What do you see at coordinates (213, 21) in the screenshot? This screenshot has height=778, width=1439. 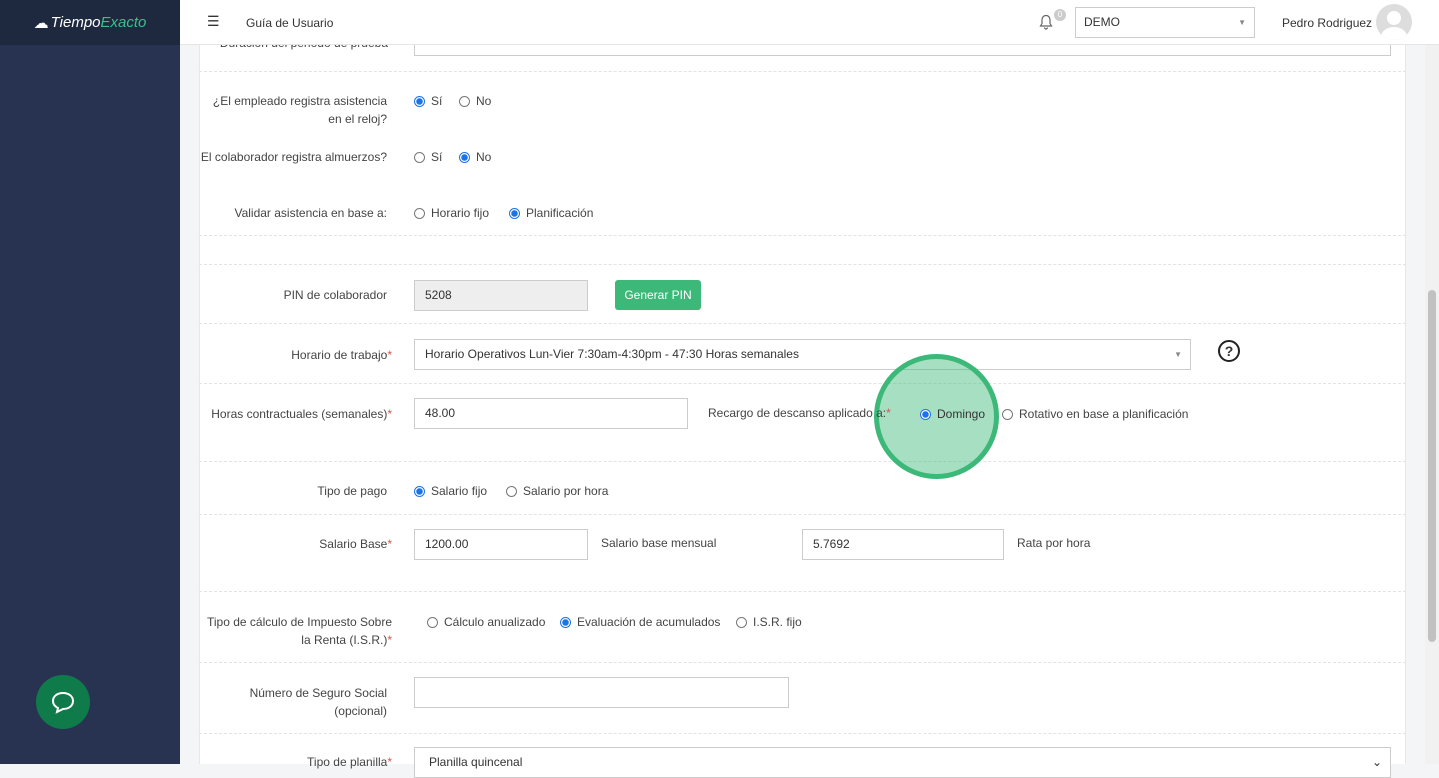 I see `menu-toggle-icon: ☰` at bounding box center [213, 21].